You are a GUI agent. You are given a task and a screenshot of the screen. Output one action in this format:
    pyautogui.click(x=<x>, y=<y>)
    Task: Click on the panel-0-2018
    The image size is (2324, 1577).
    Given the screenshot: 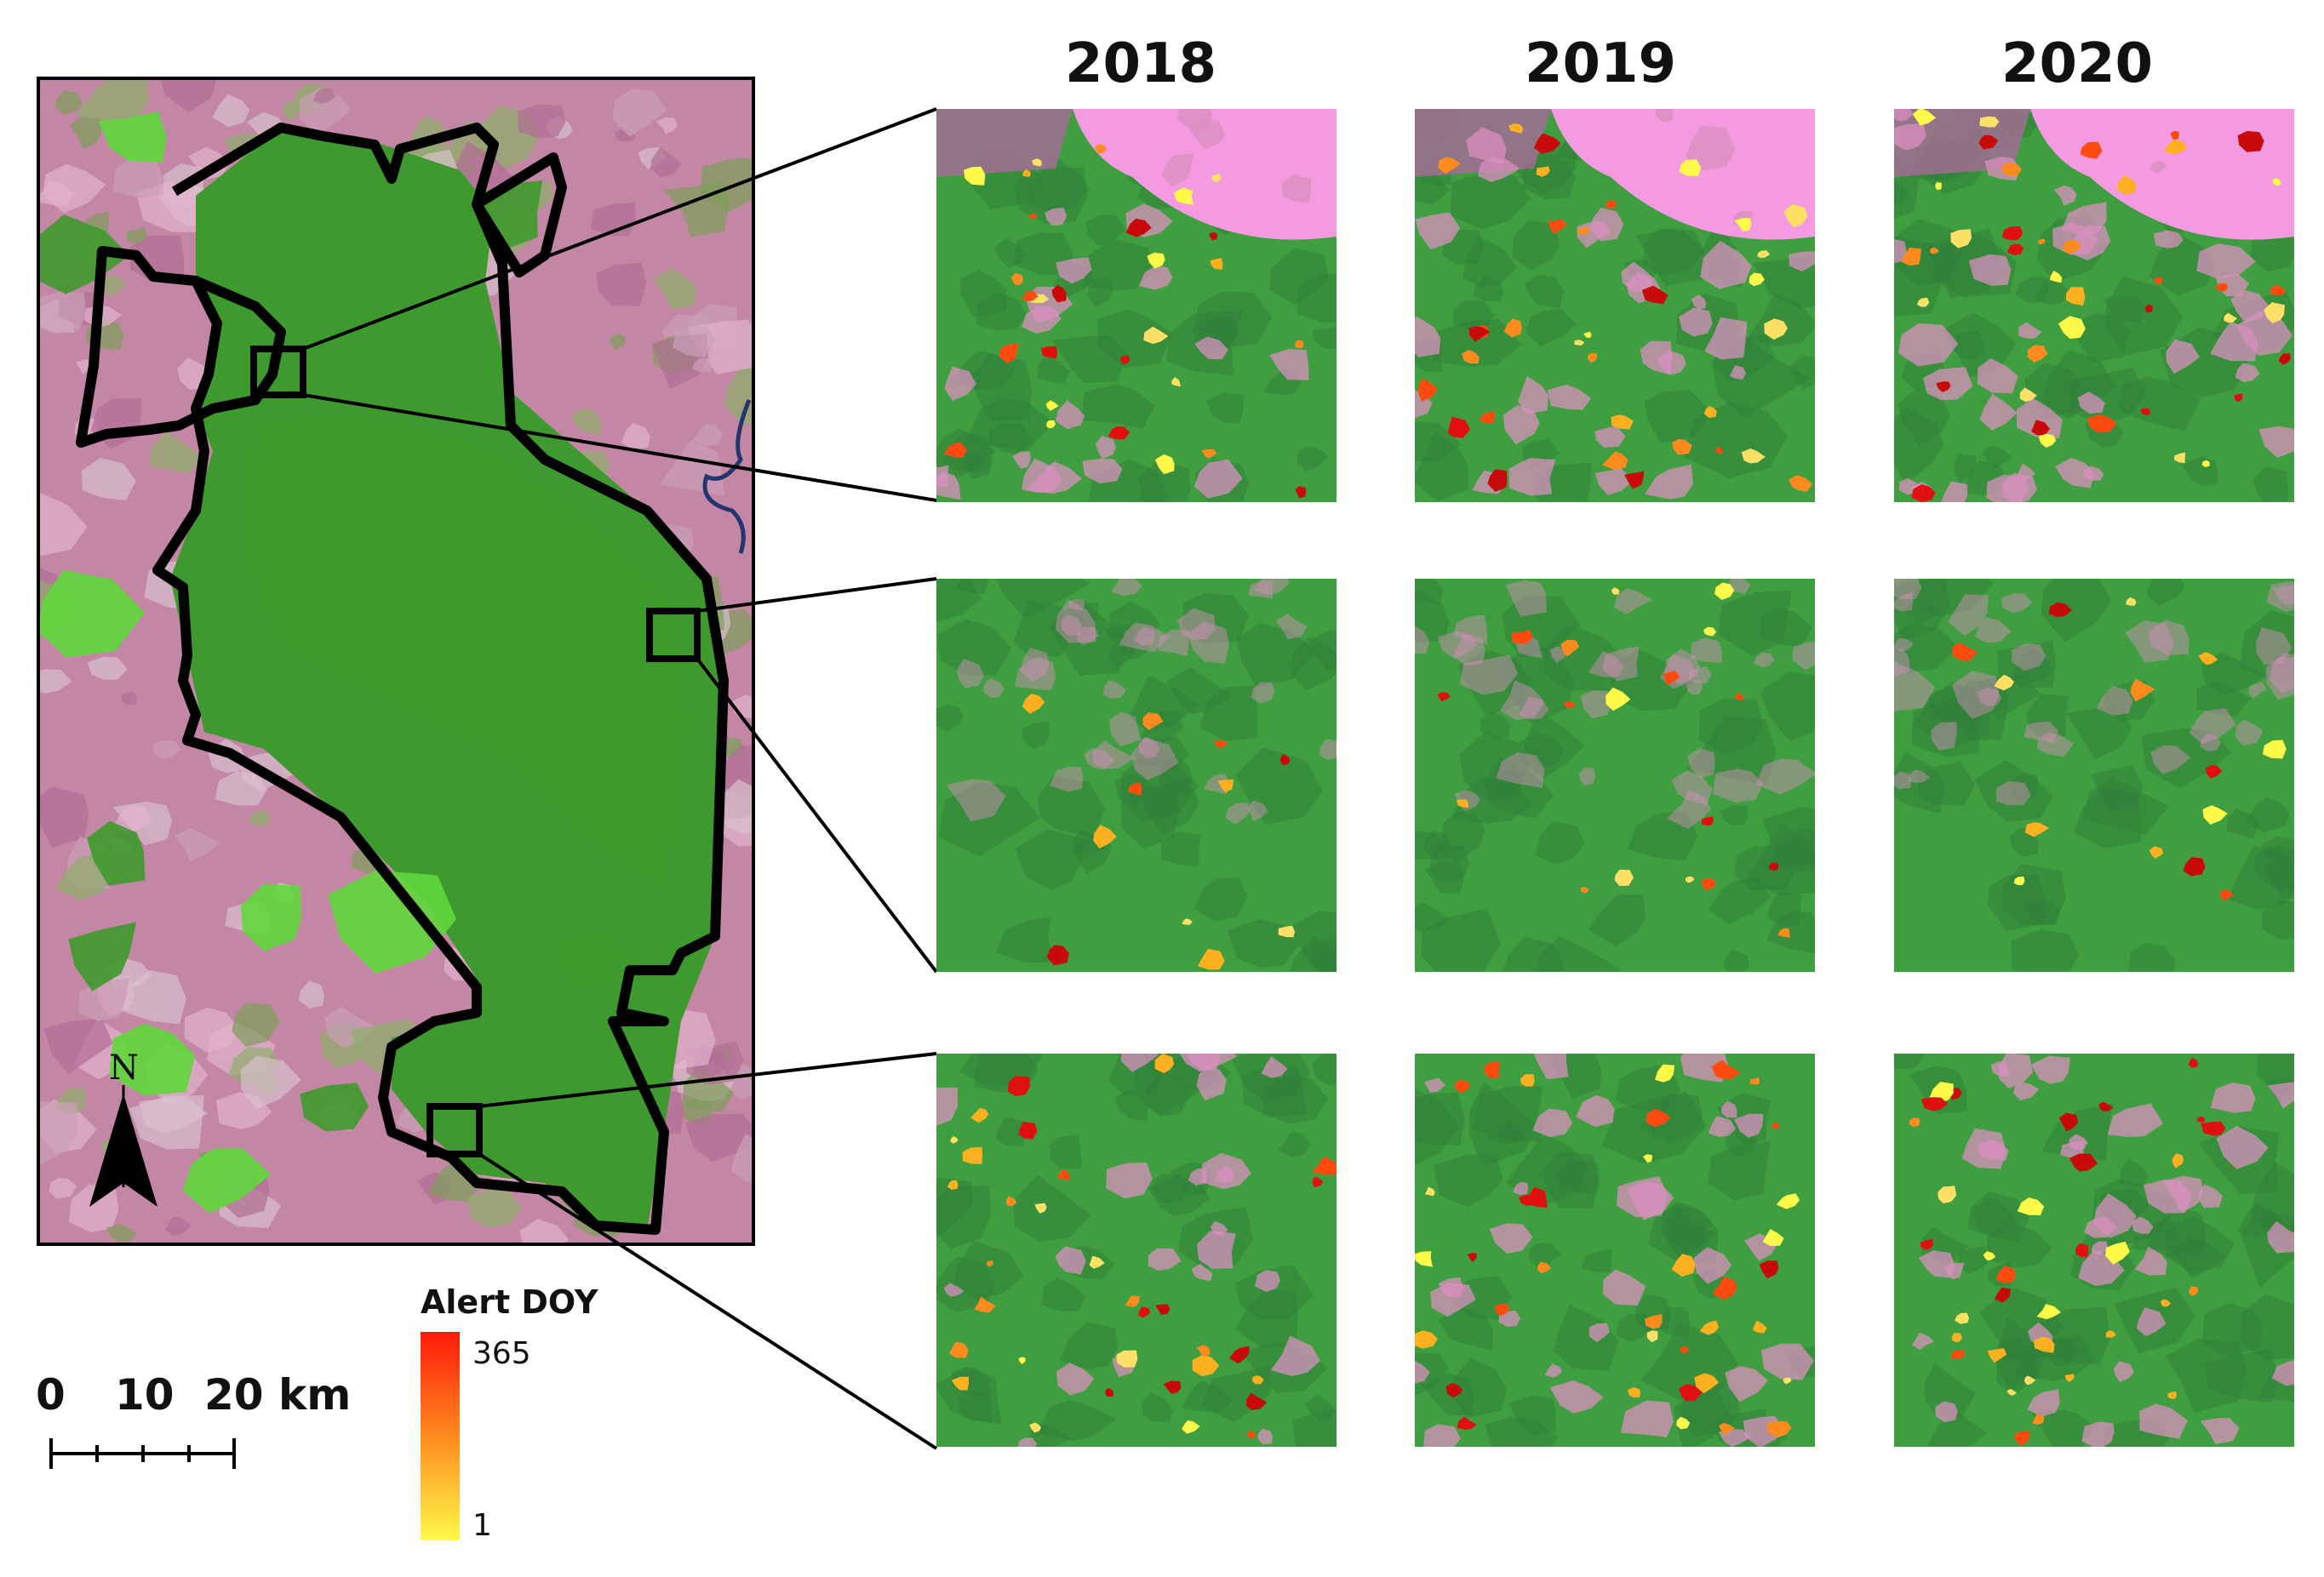 What is the action you would take?
    pyautogui.click(x=1136, y=305)
    